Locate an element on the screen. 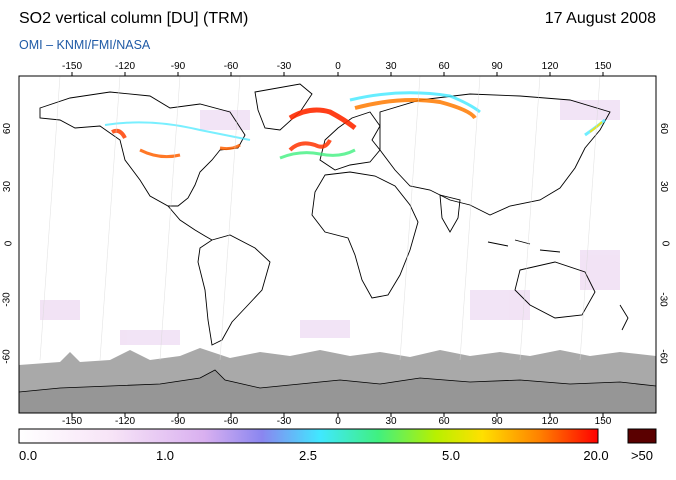 This screenshot has height=480, width=676. lon-tick-bottom: 150 is located at coordinates (603, 421).